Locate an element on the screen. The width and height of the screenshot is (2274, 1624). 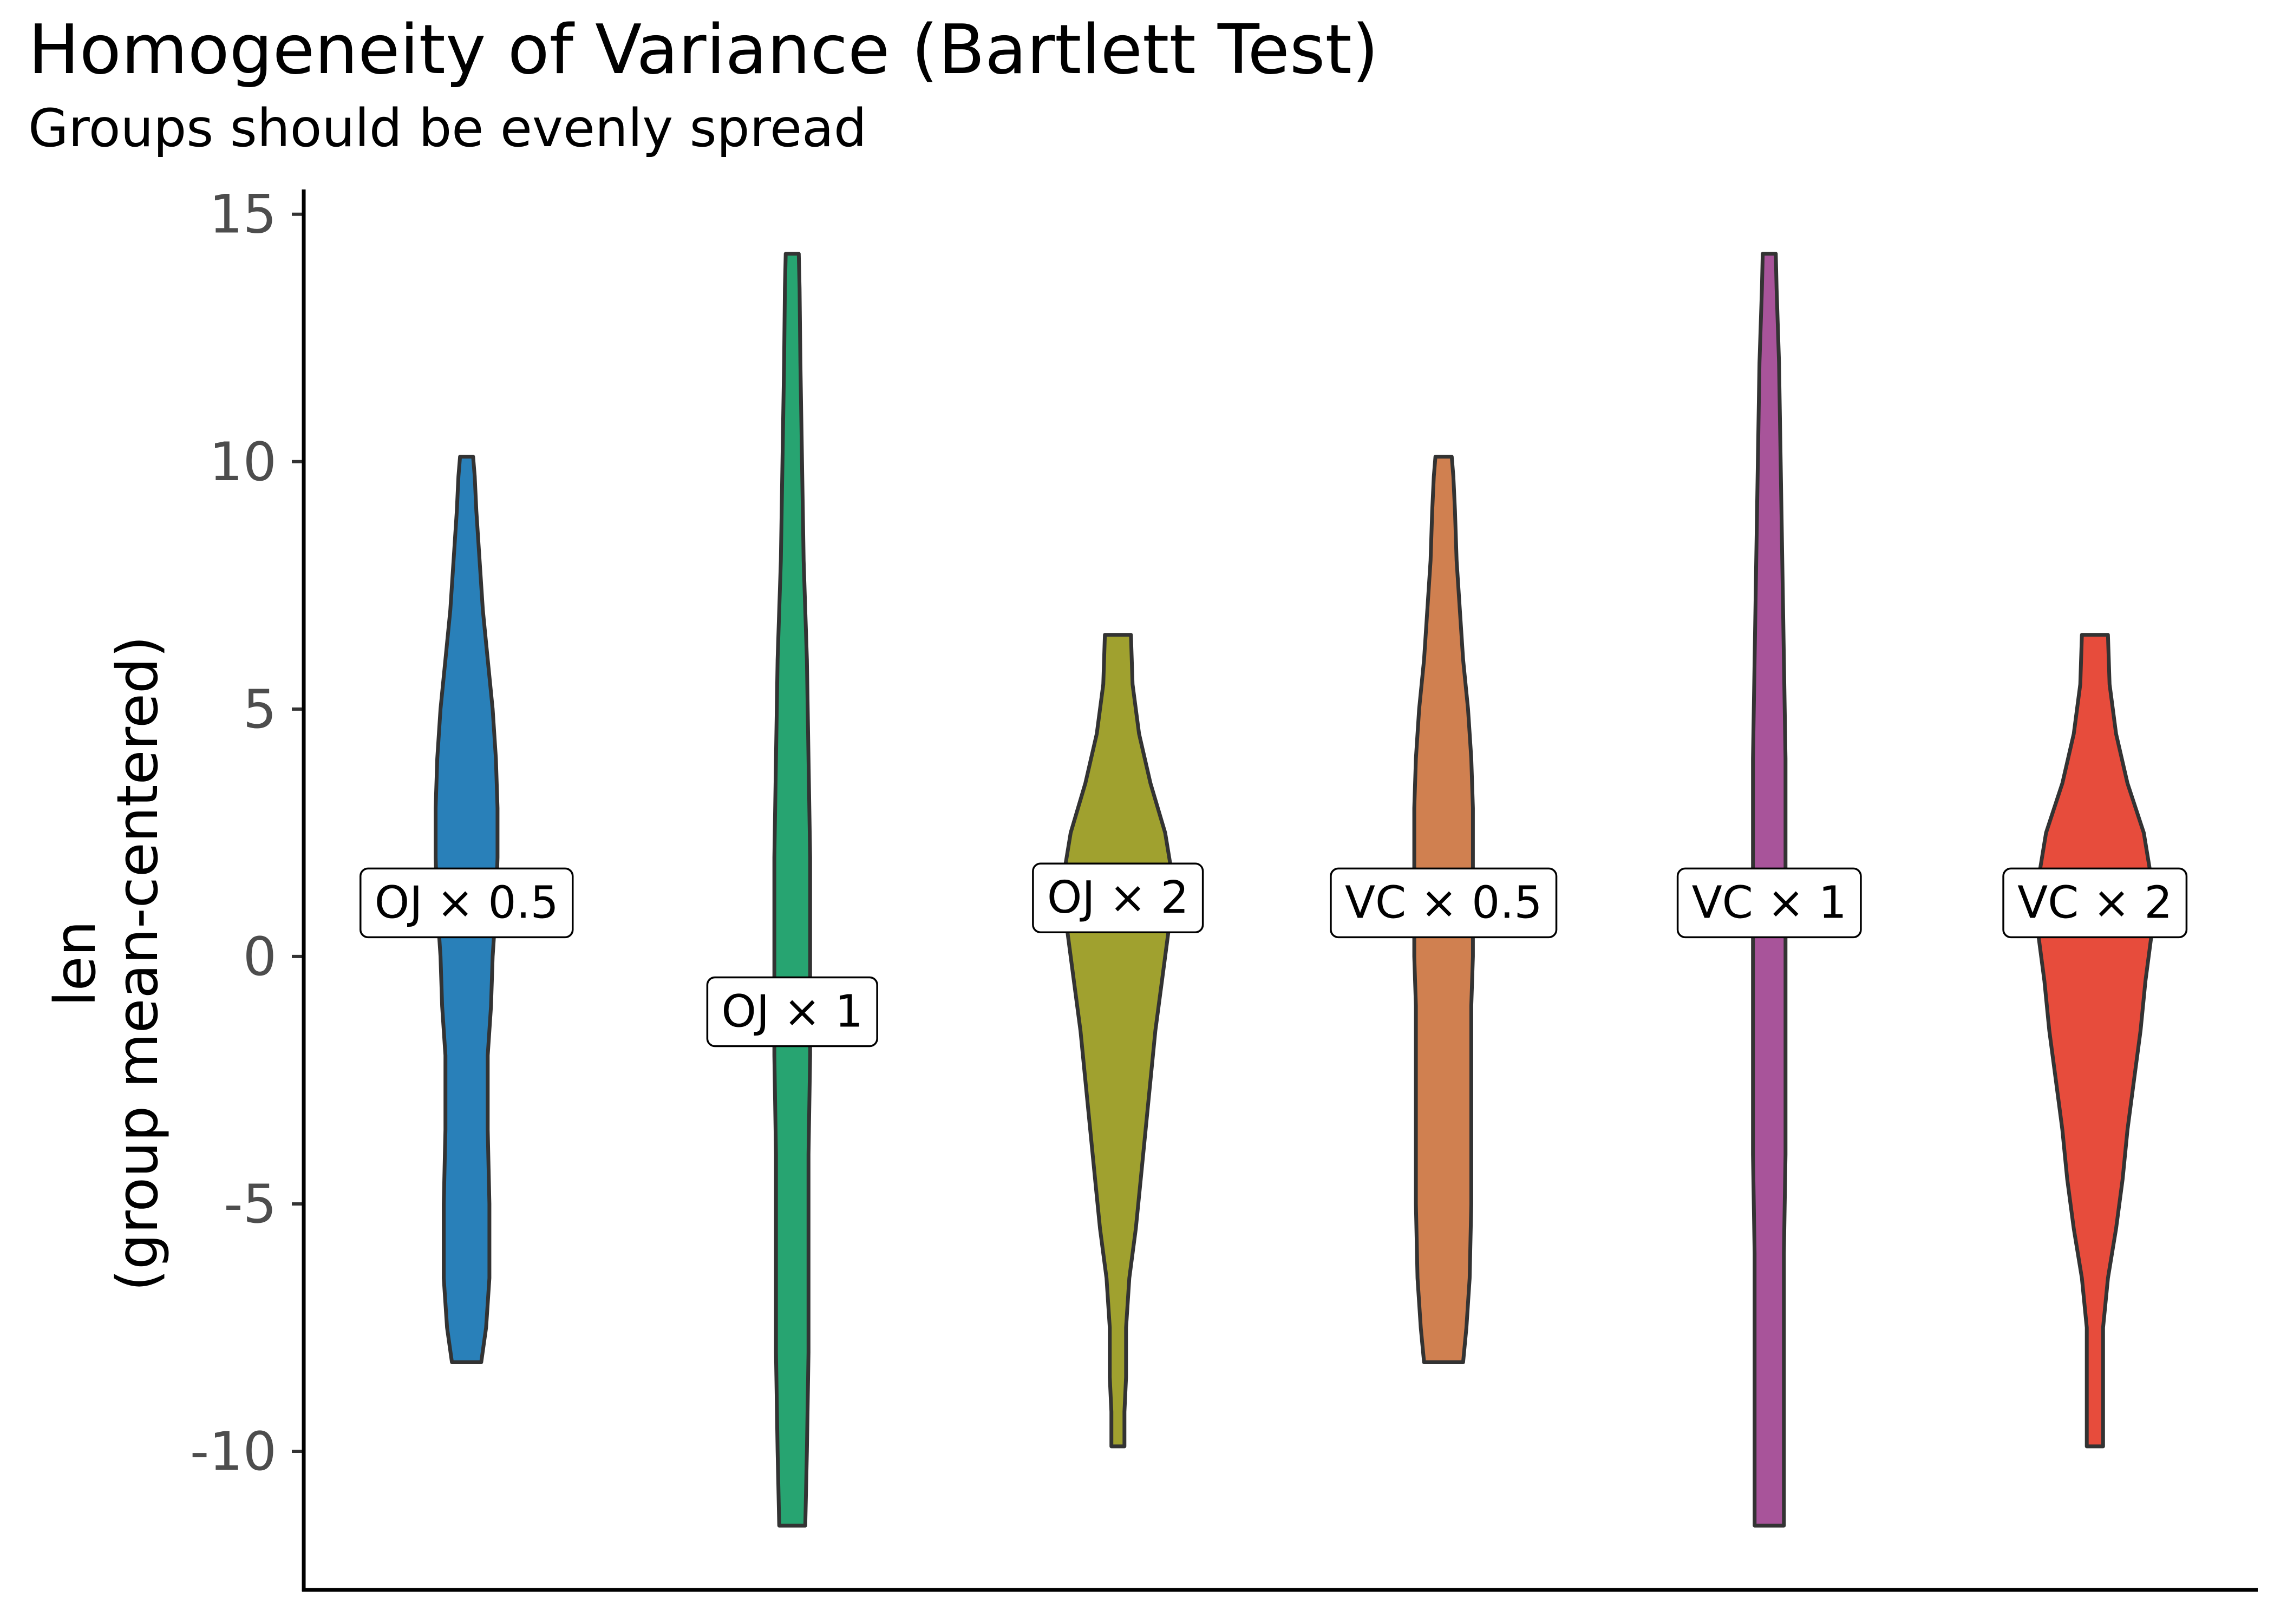
group-label-1: OJ × 0.5 is located at coordinates (467, 902).